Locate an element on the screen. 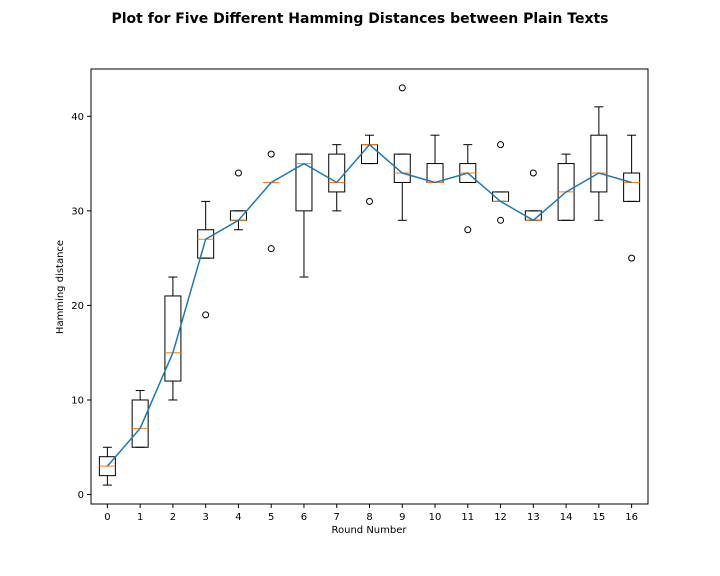 The width and height of the screenshot is (720, 576). x-tick-label: 9 is located at coordinates (402, 517).